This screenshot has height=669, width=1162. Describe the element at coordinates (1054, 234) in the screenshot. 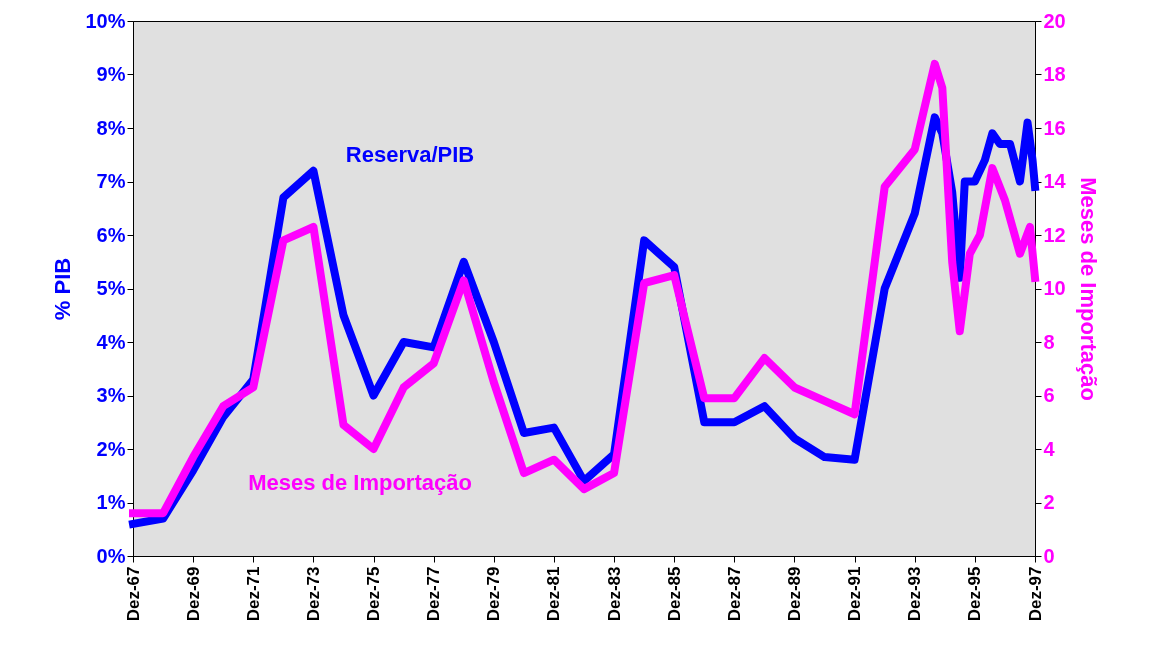

I see `y2-tick-label: 12` at that location.